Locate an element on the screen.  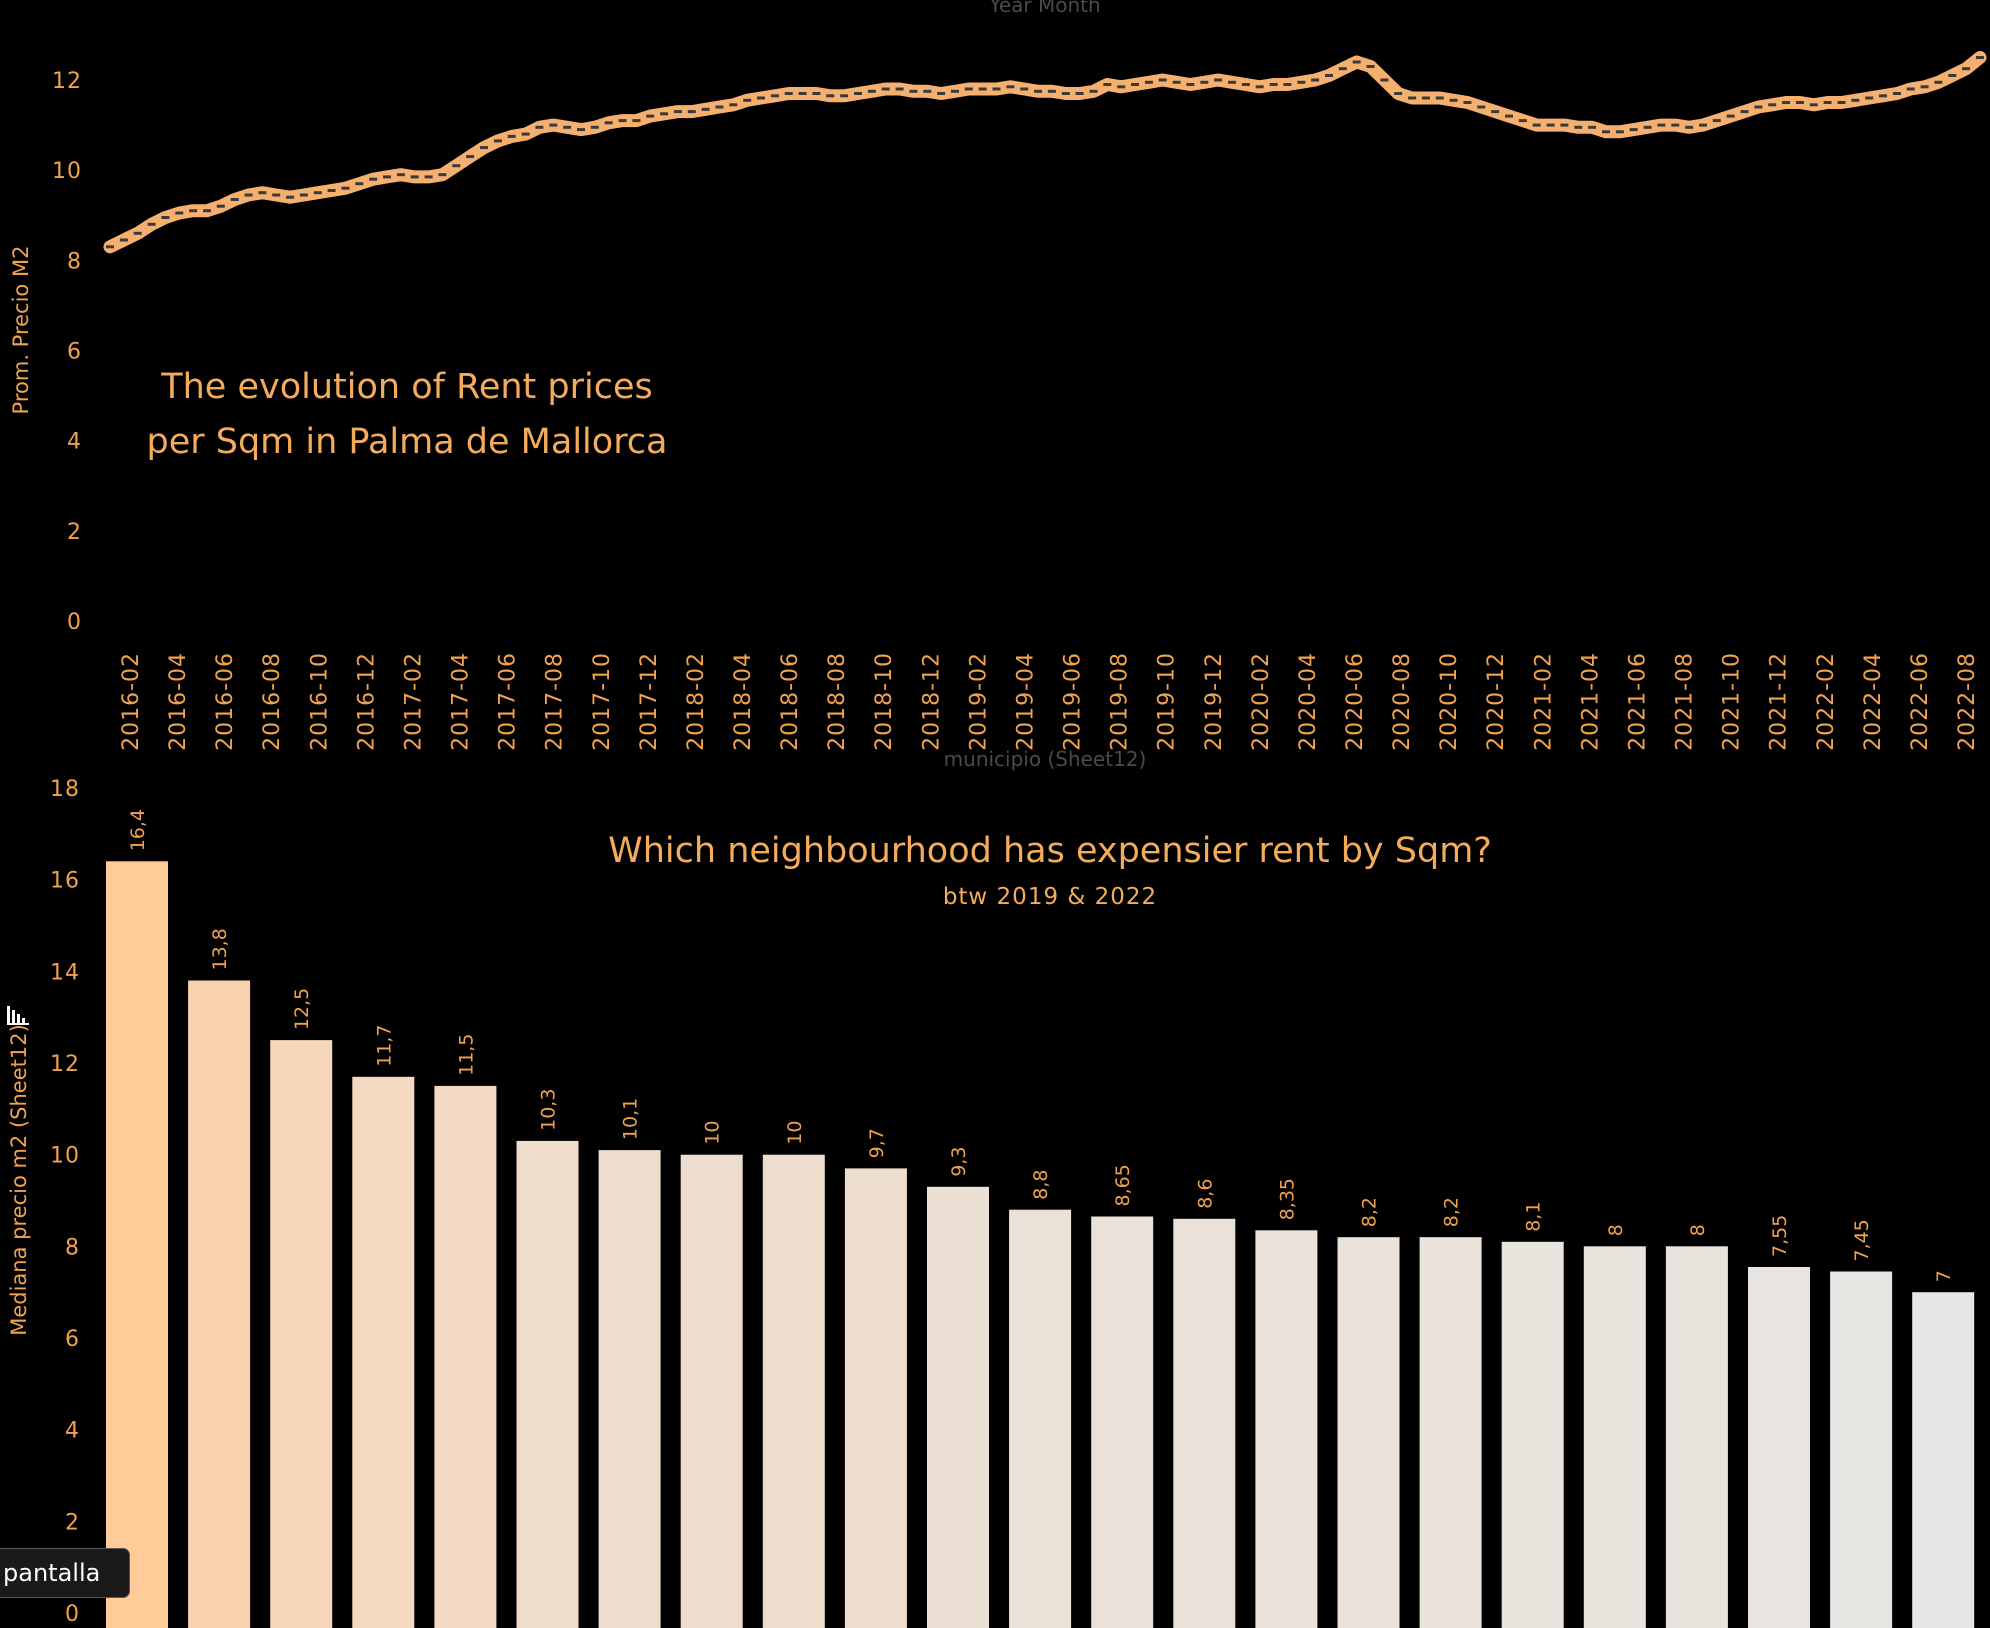
line-x-tick-label: 2020-08 is located at coordinates (1402, 701).